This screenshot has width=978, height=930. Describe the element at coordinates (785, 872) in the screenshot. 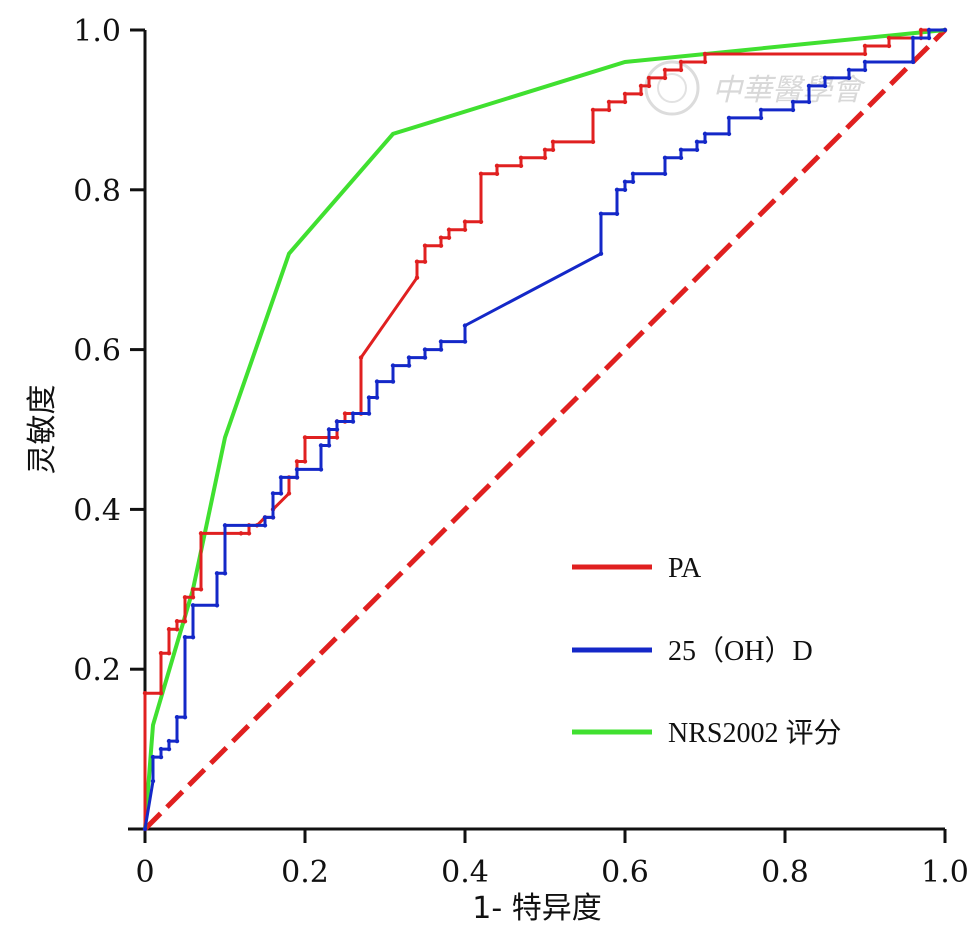

I see `x-tick-label: 0.8` at that location.